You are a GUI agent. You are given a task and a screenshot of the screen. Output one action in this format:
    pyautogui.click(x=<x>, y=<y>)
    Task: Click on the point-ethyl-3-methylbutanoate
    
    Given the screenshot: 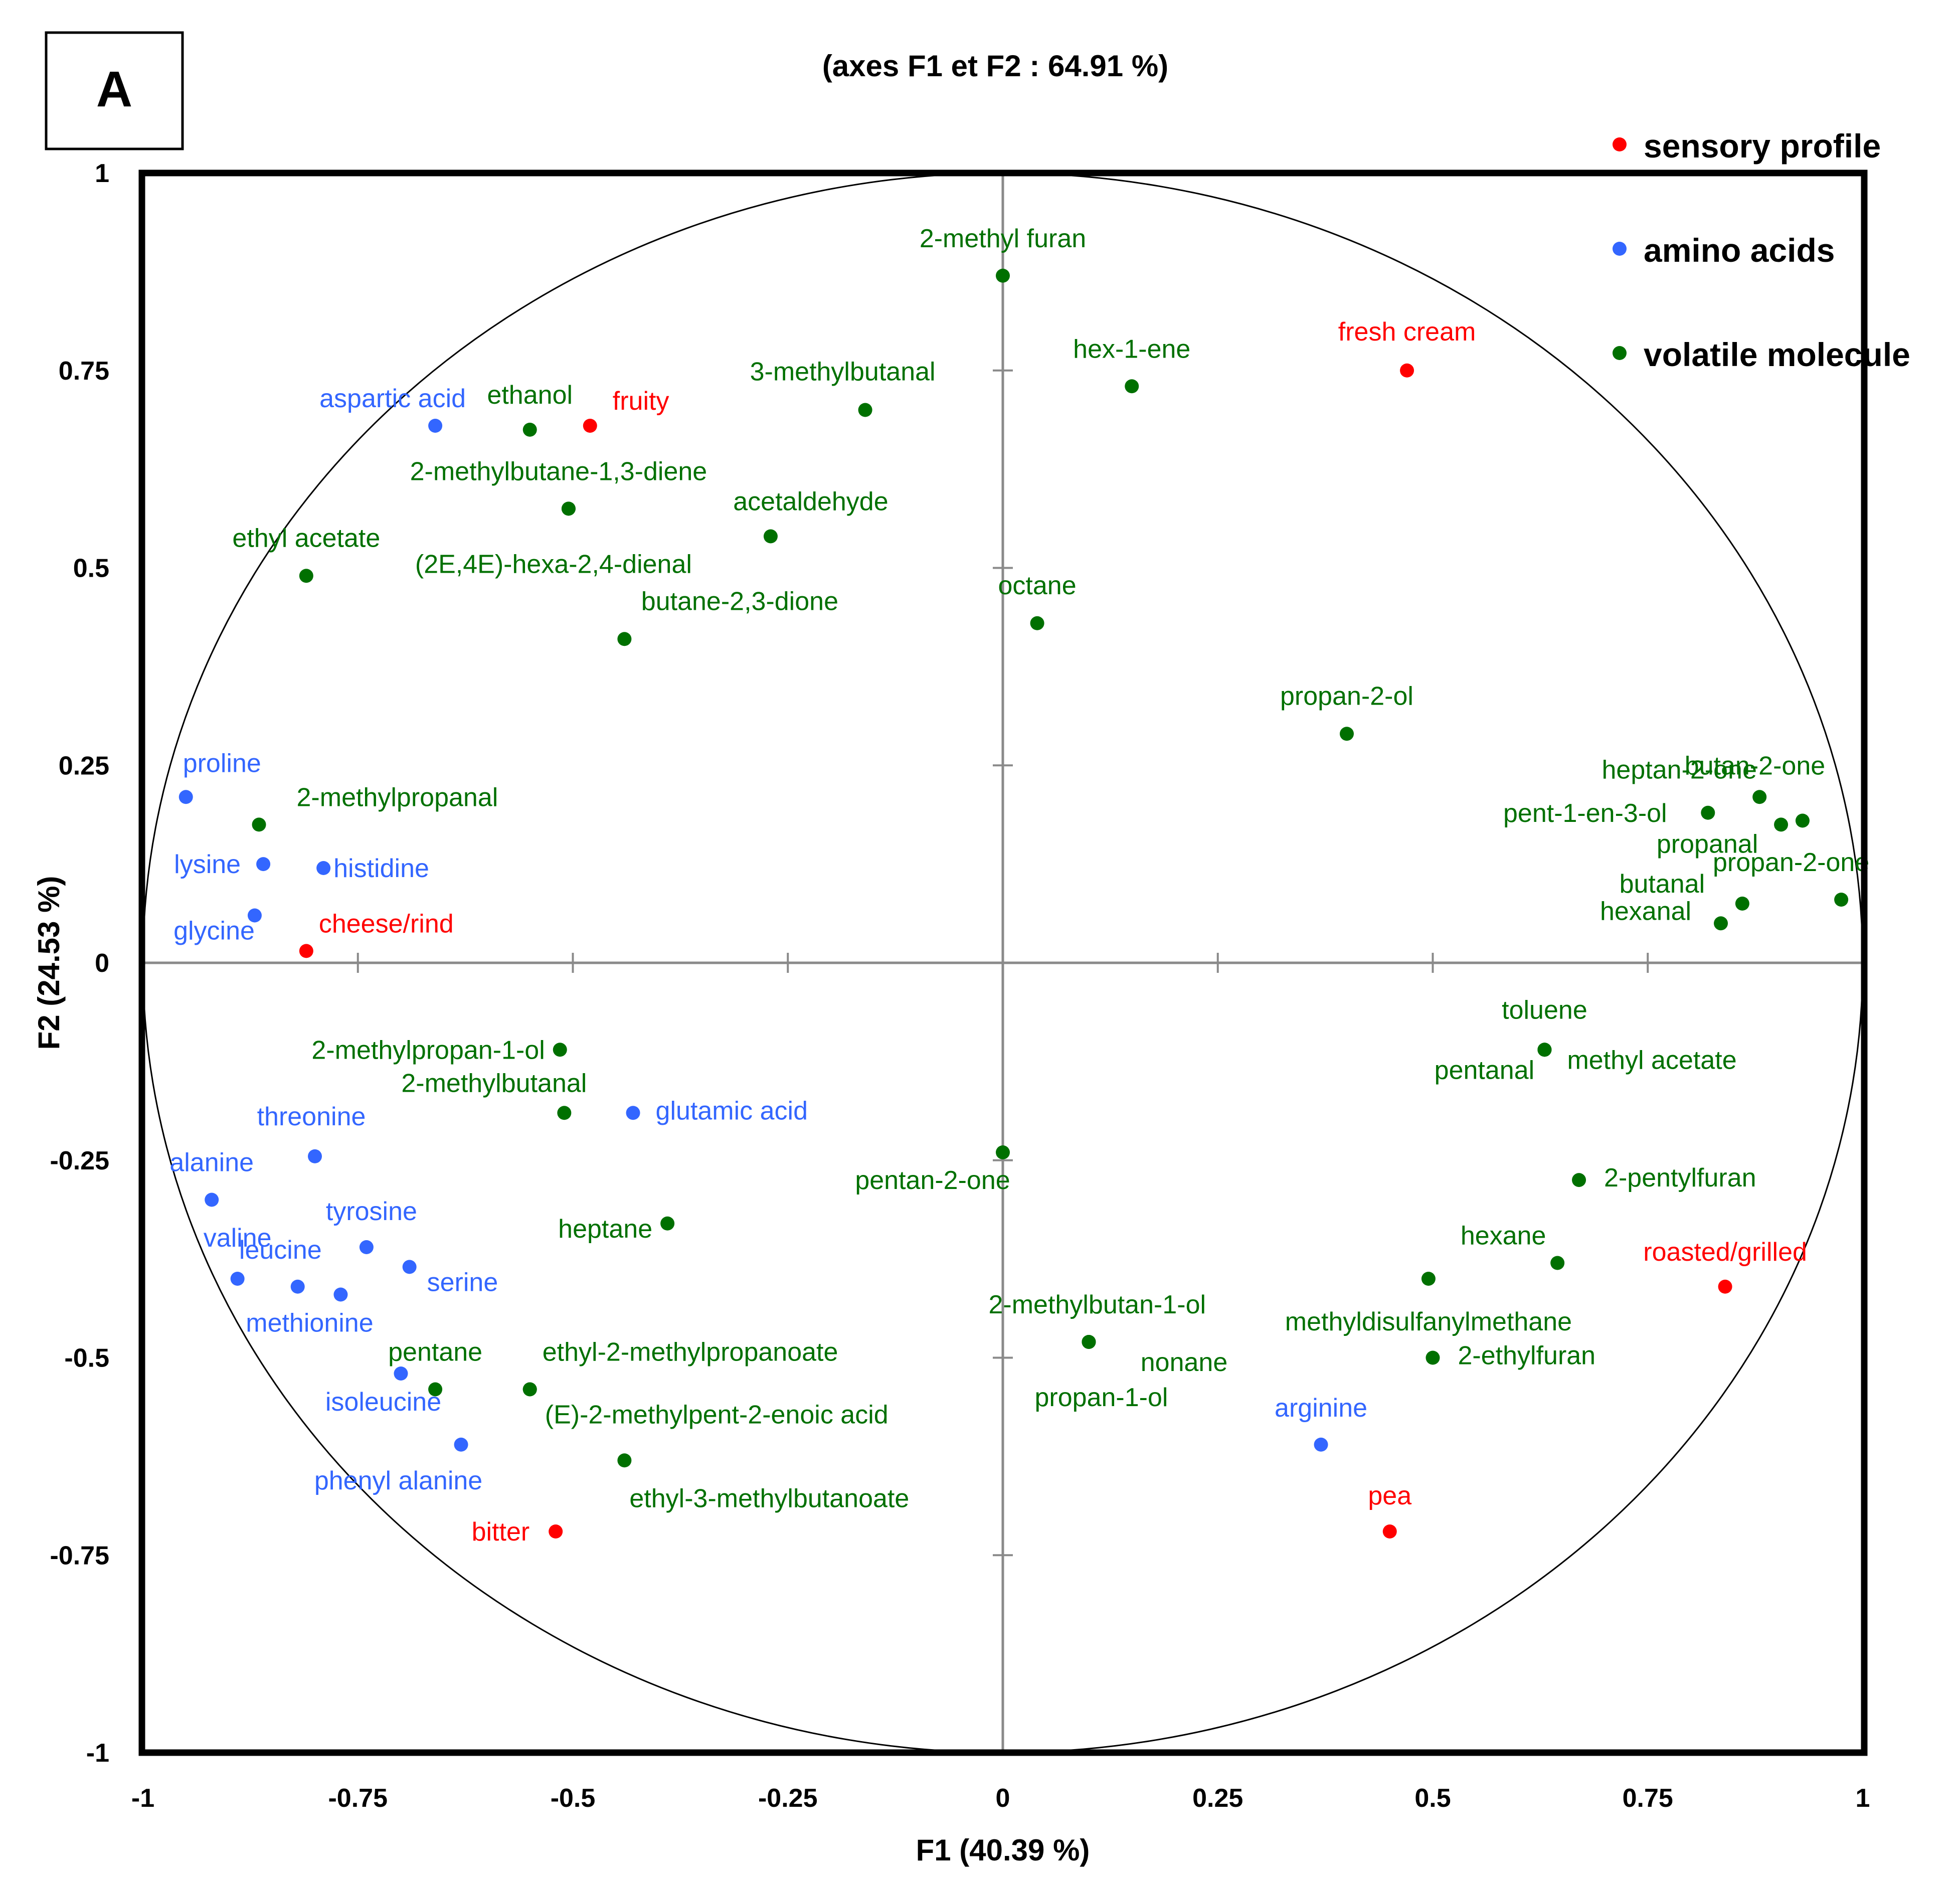 What is the action you would take?
    pyautogui.click(x=625, y=1460)
    